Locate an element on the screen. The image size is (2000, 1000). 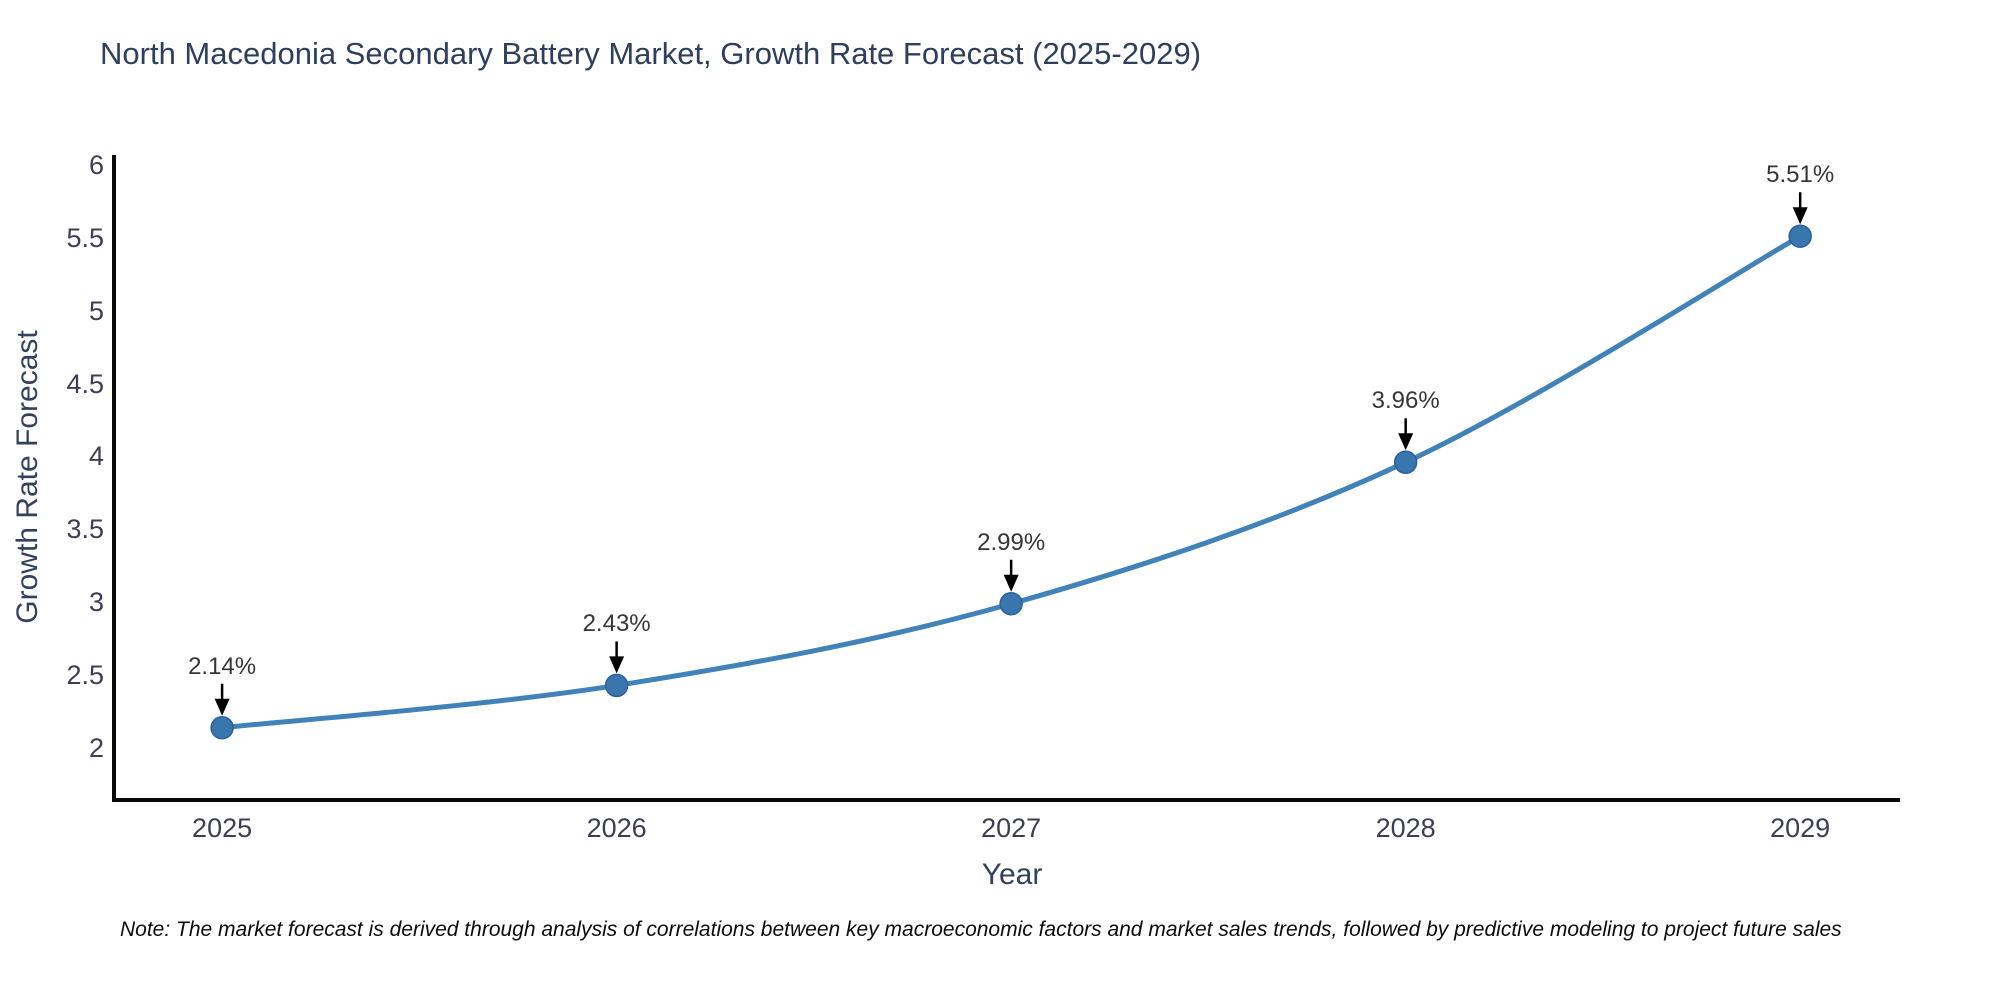
x-tick-label: 2028 is located at coordinates (1405, 828).